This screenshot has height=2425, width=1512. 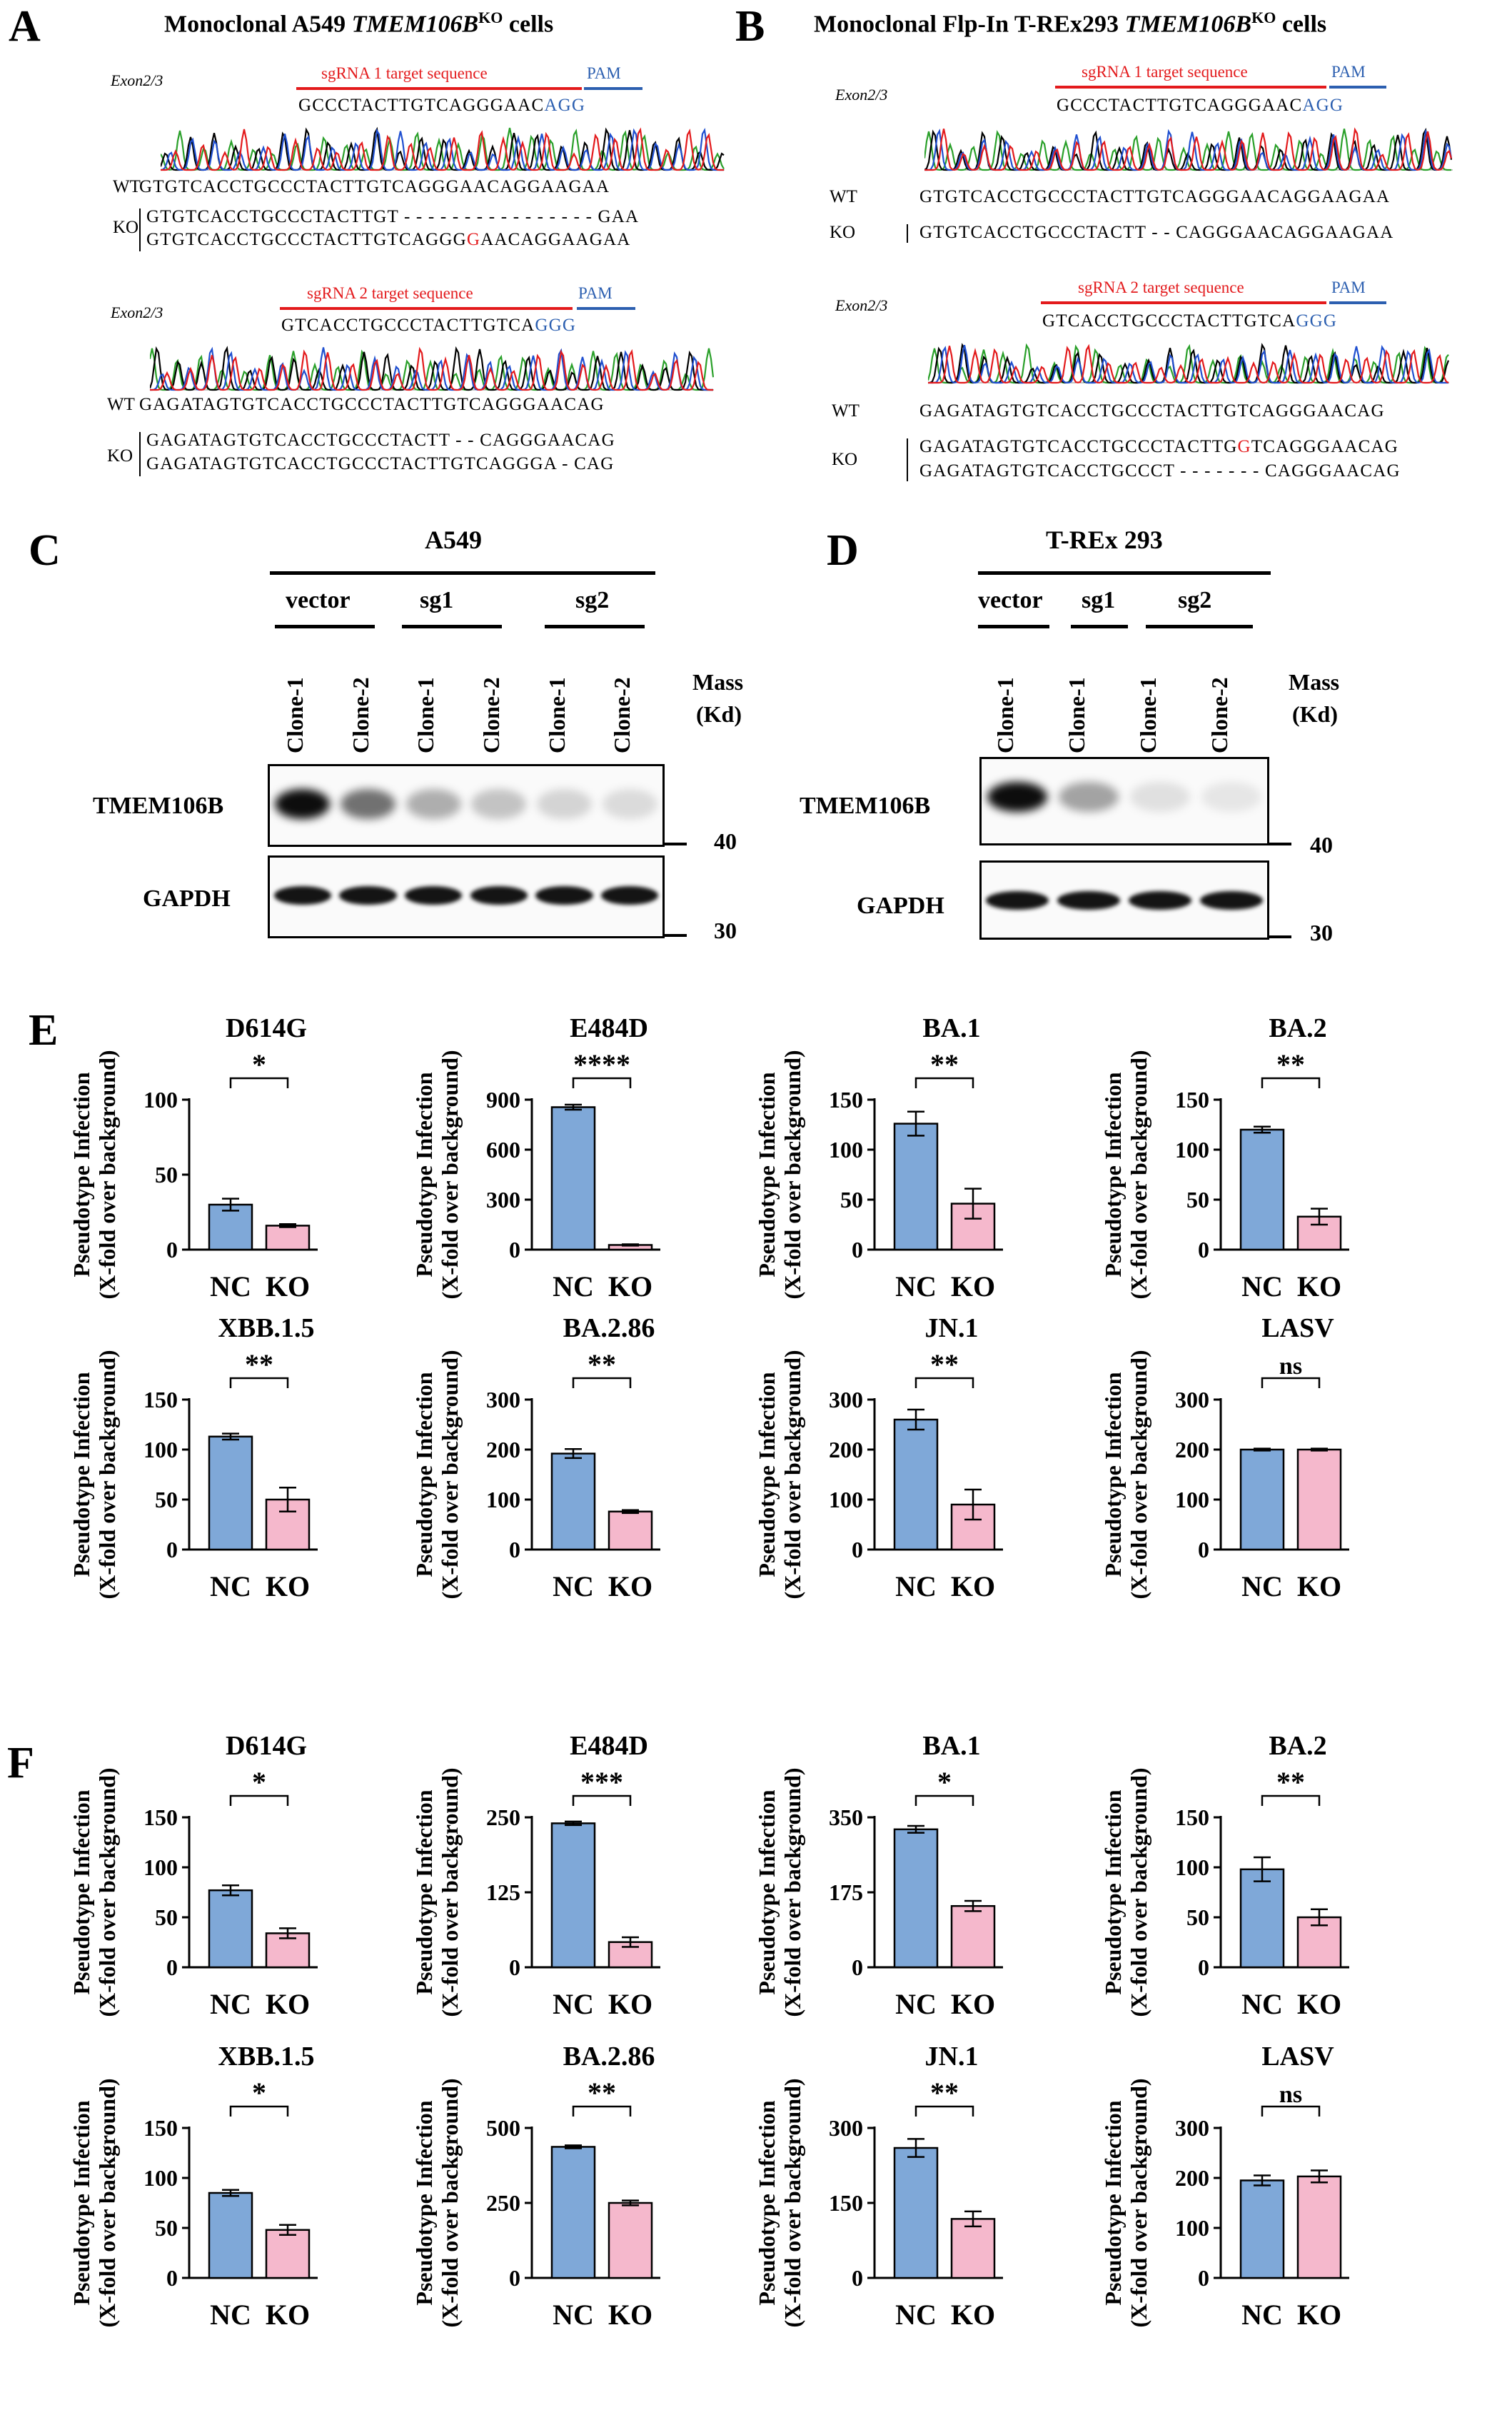 I want to click on blot-d-group-sg2: sg2, so click(x=1195, y=600).